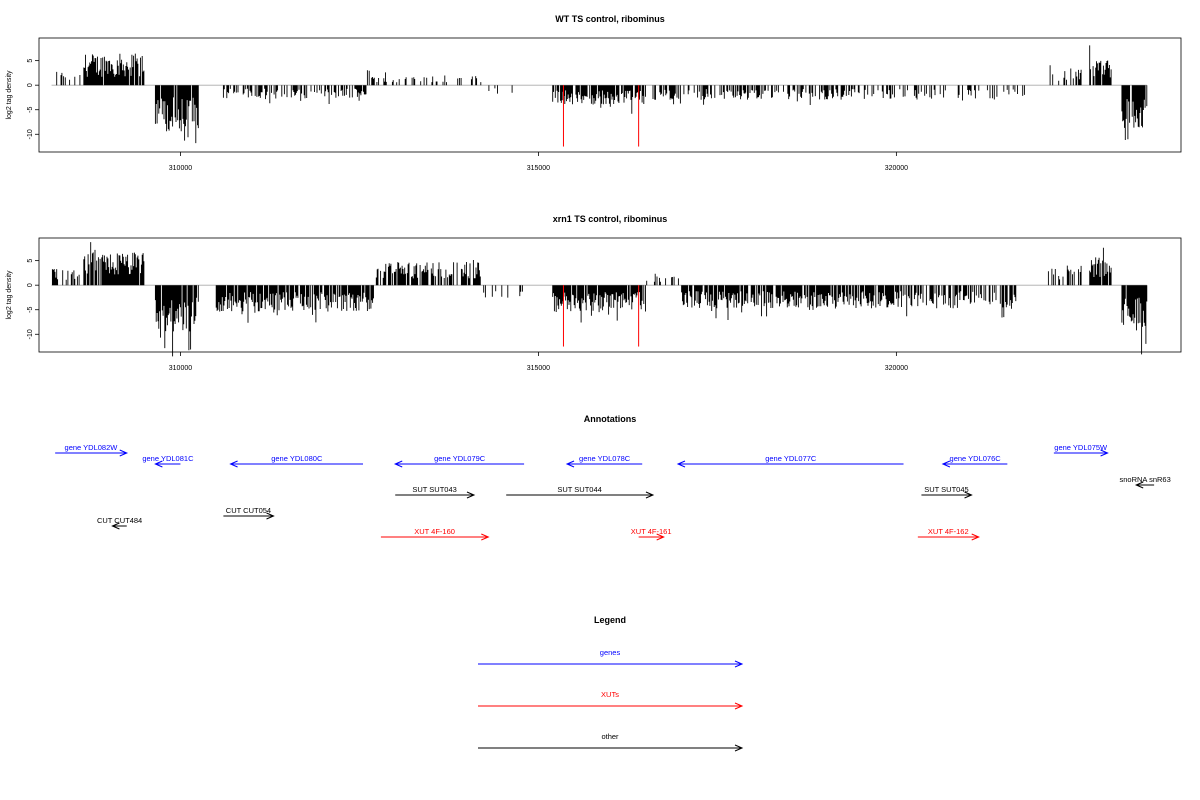 This screenshot has width=1200, height=800. Describe the element at coordinates (946, 489) in the screenshot. I see `feature-label: SUT SUT045` at that location.